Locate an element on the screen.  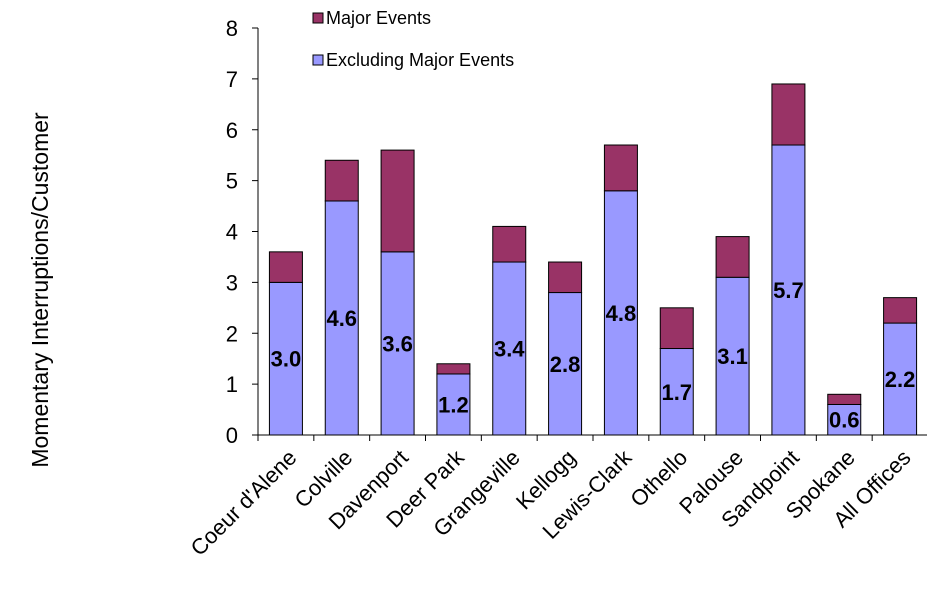
y-tick-label: 7 is located at coordinates (232, 79).